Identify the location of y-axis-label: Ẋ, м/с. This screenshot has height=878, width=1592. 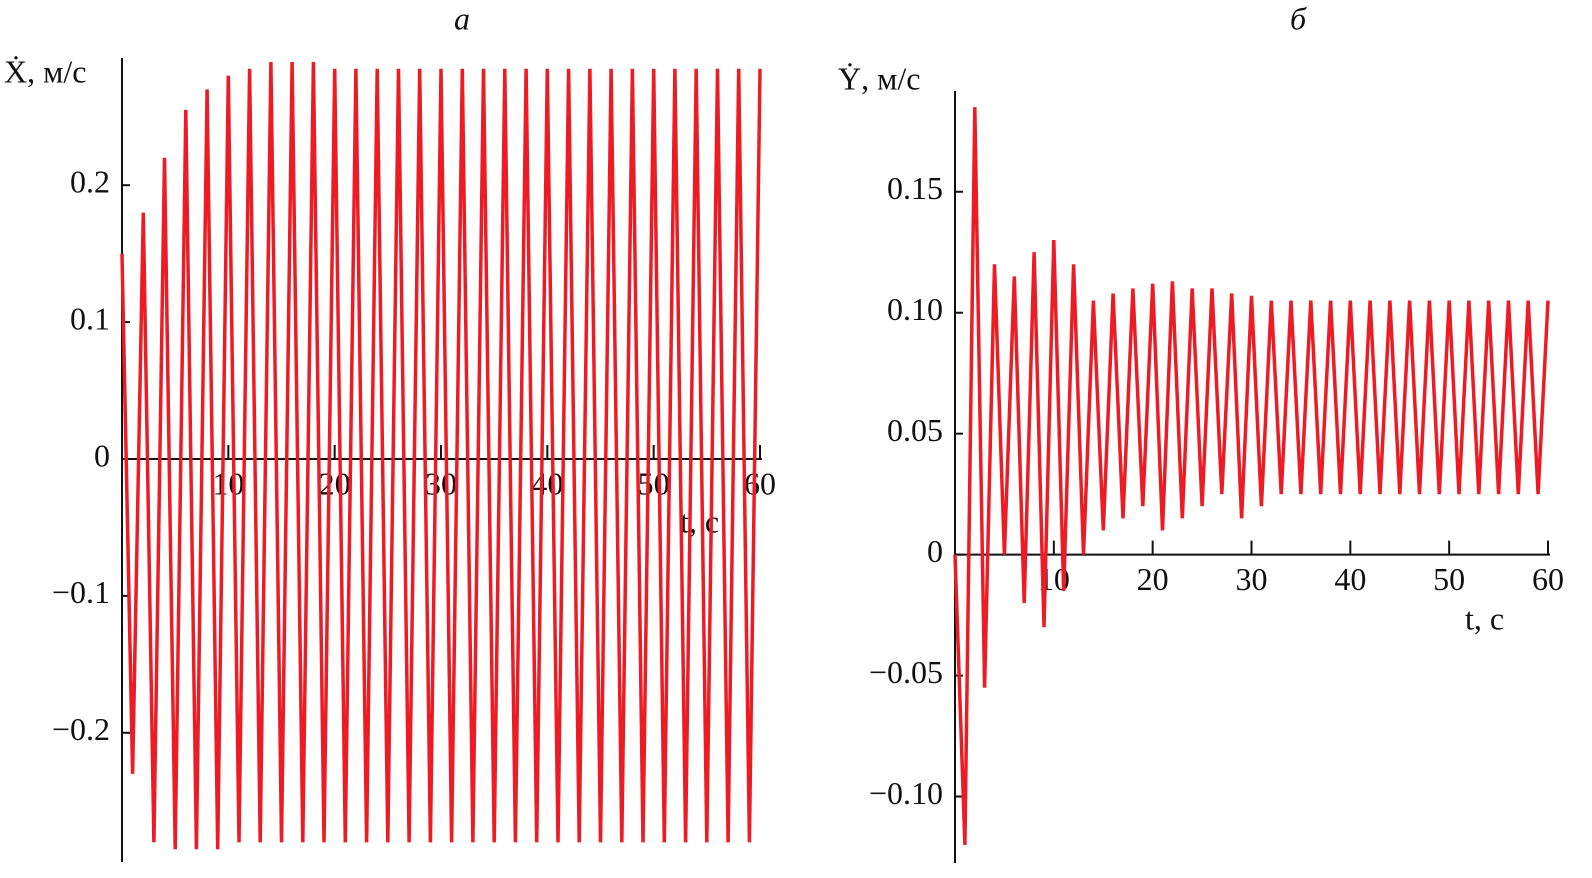
(45, 71).